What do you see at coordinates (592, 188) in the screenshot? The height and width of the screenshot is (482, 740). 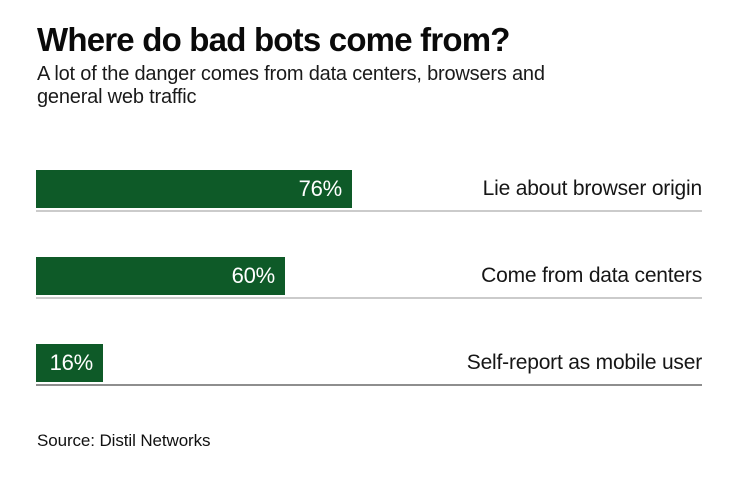 I see `category-label: Lie about browser origin` at bounding box center [592, 188].